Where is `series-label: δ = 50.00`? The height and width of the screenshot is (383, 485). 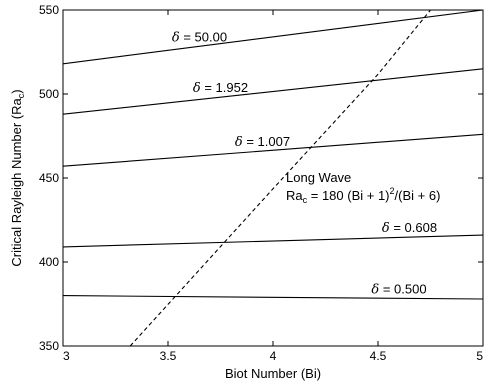
series-label: δ = 50.00 is located at coordinates (199, 37).